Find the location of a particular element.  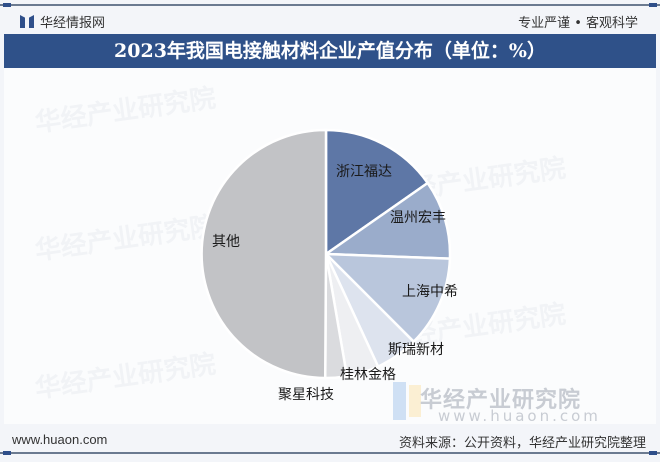

top-rule is located at coordinates (330, 5).